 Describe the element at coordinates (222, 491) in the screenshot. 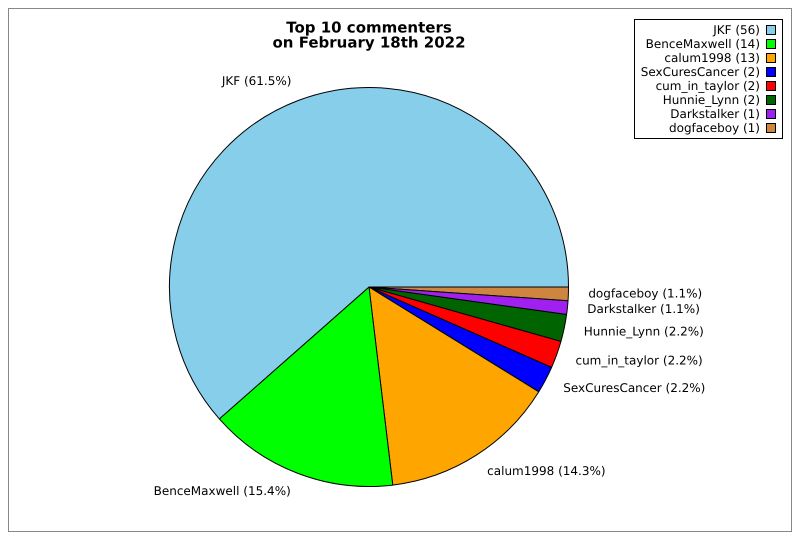

I see `data-label: BenceMaxwell (15.4%)` at that location.